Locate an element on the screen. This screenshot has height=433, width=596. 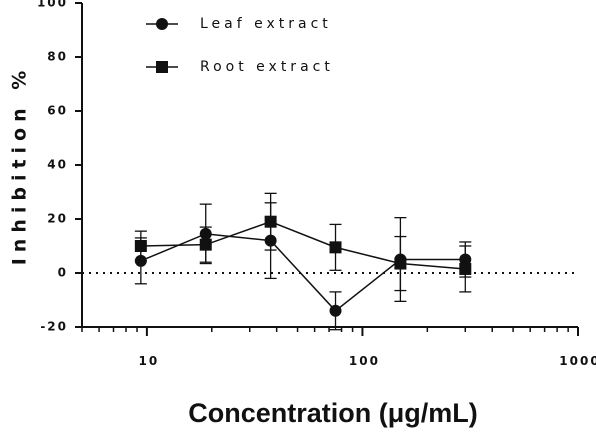
y-axis-label: Inhibition % is located at coordinates (20, 165).